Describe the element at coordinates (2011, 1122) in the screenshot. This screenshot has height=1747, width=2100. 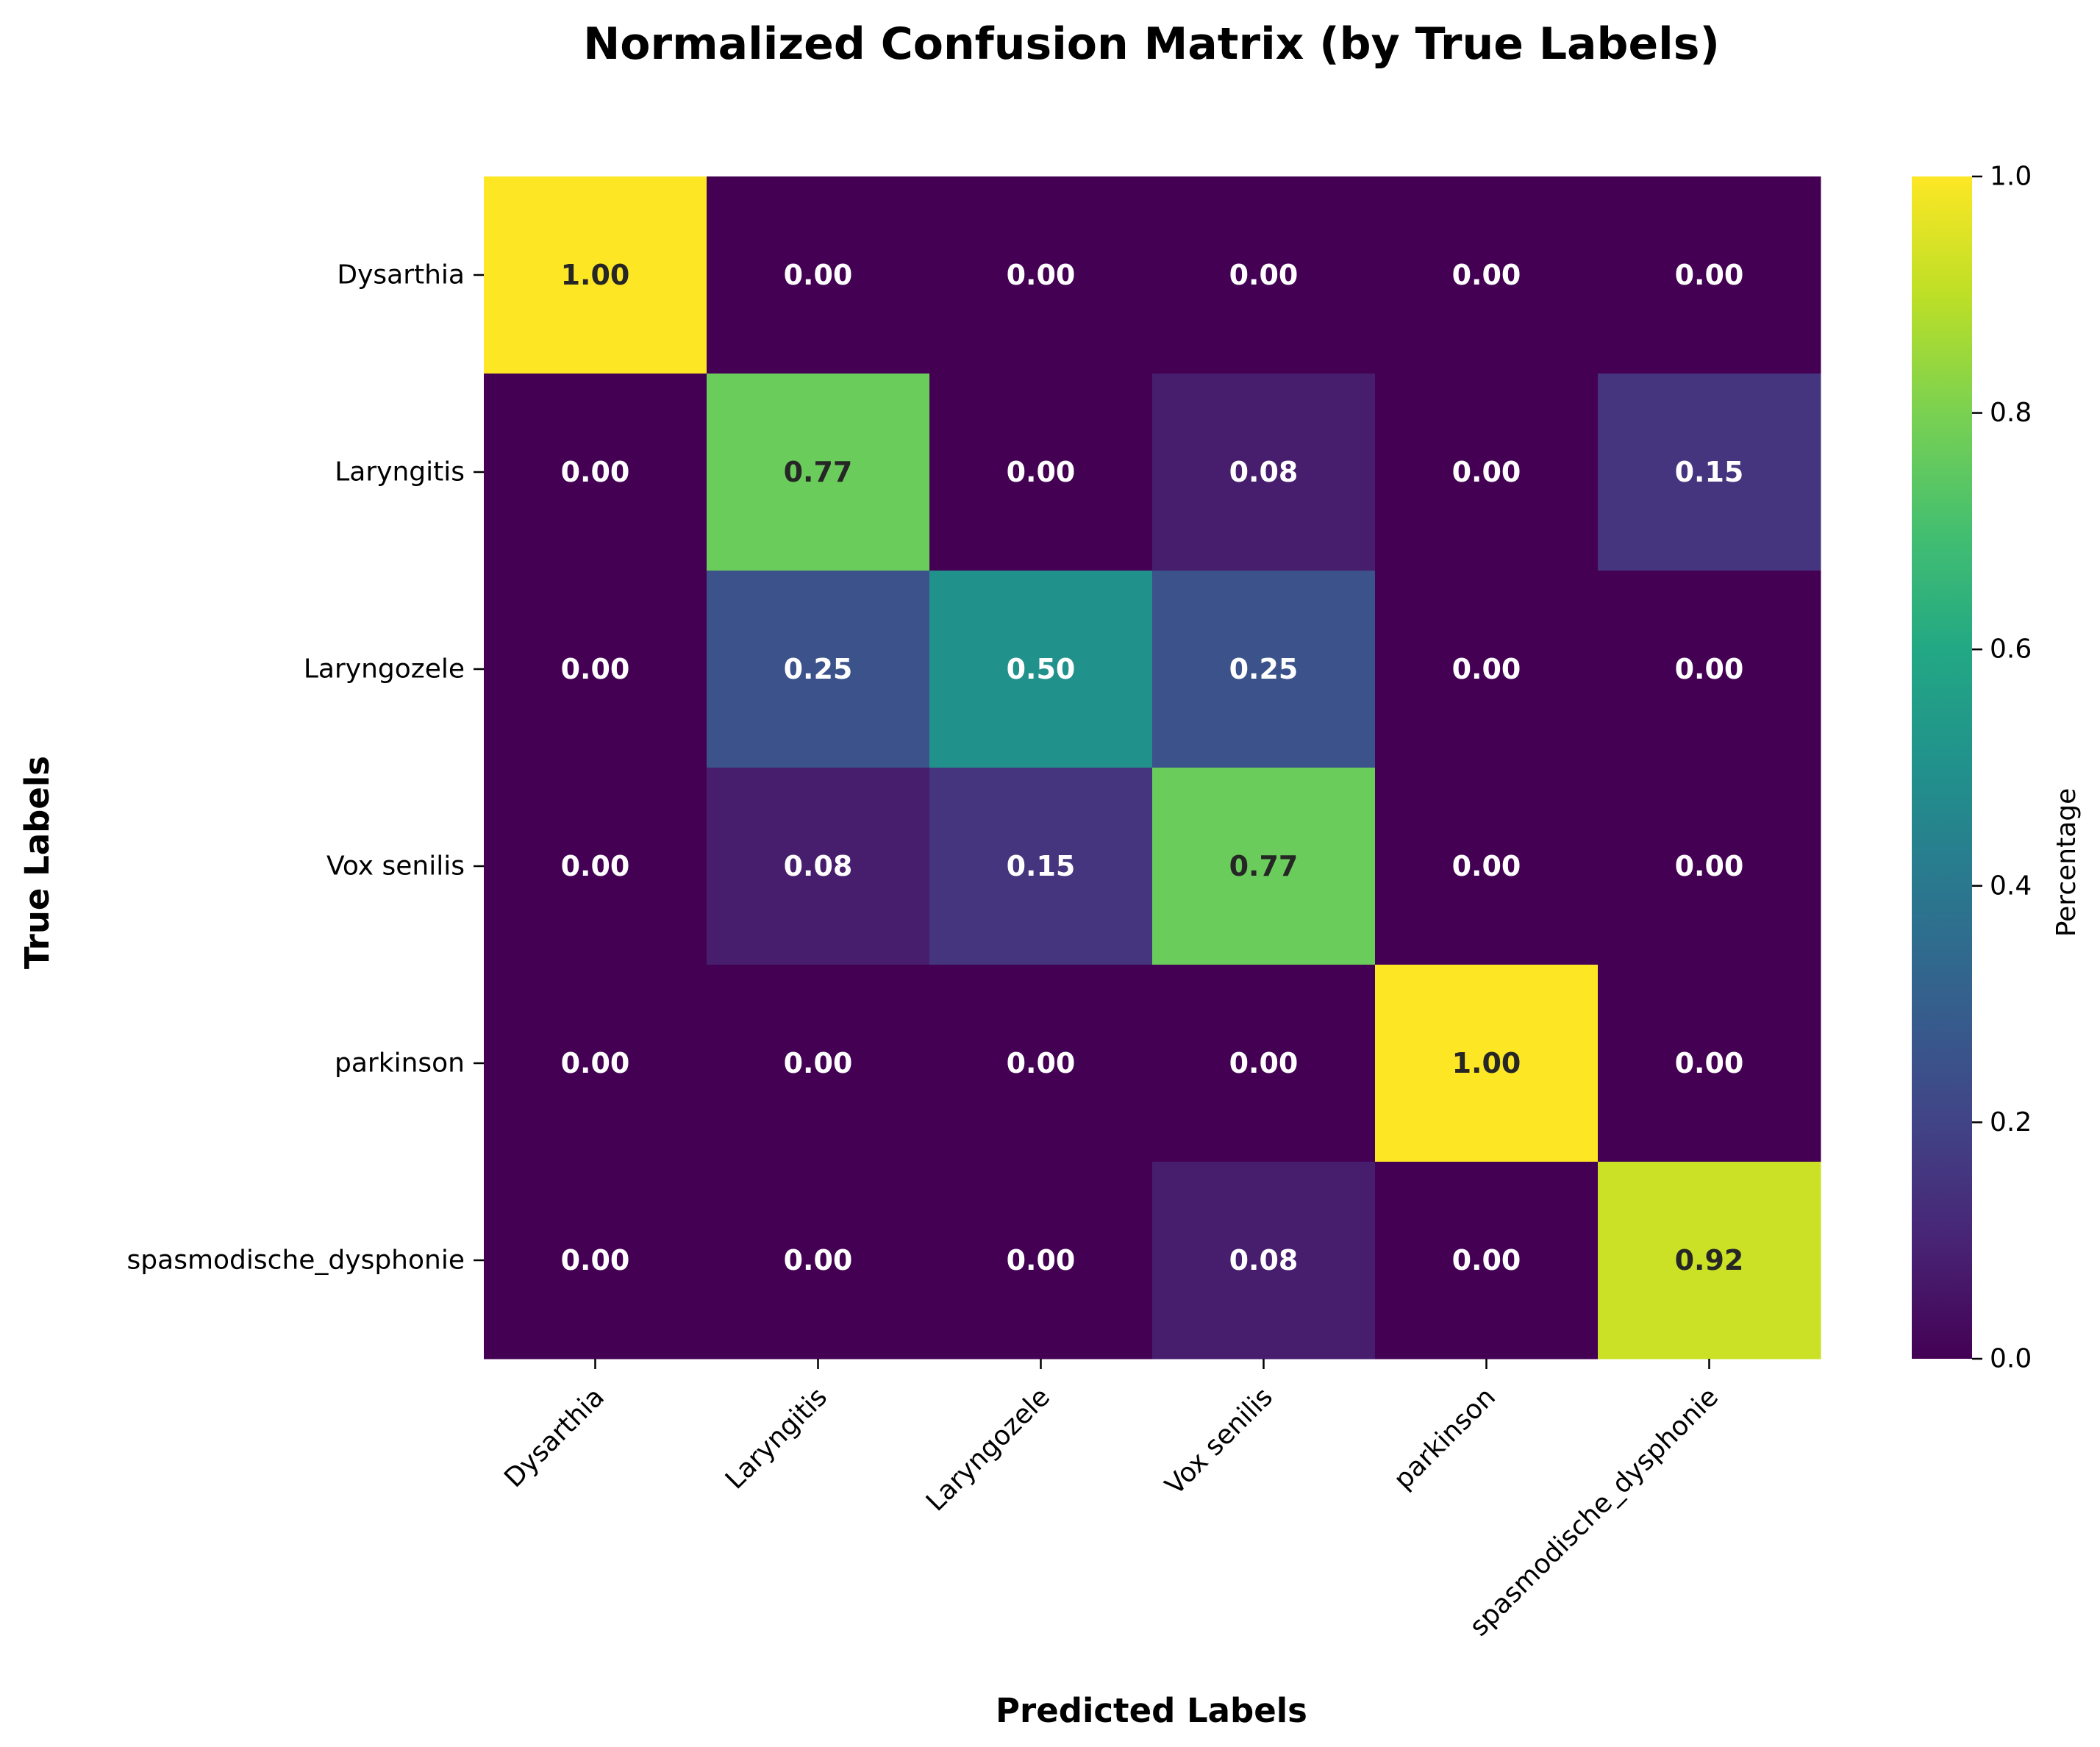
I see `colorbar-tick-label: 0.2` at that location.